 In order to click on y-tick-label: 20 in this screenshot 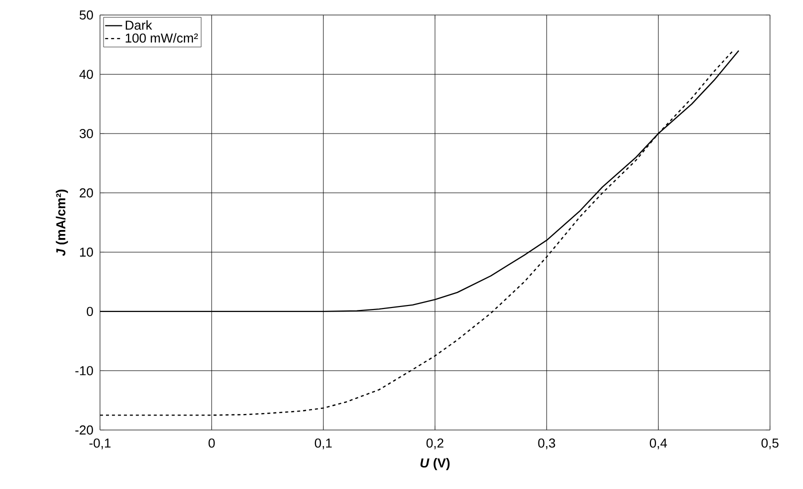, I will do `click(86, 193)`.